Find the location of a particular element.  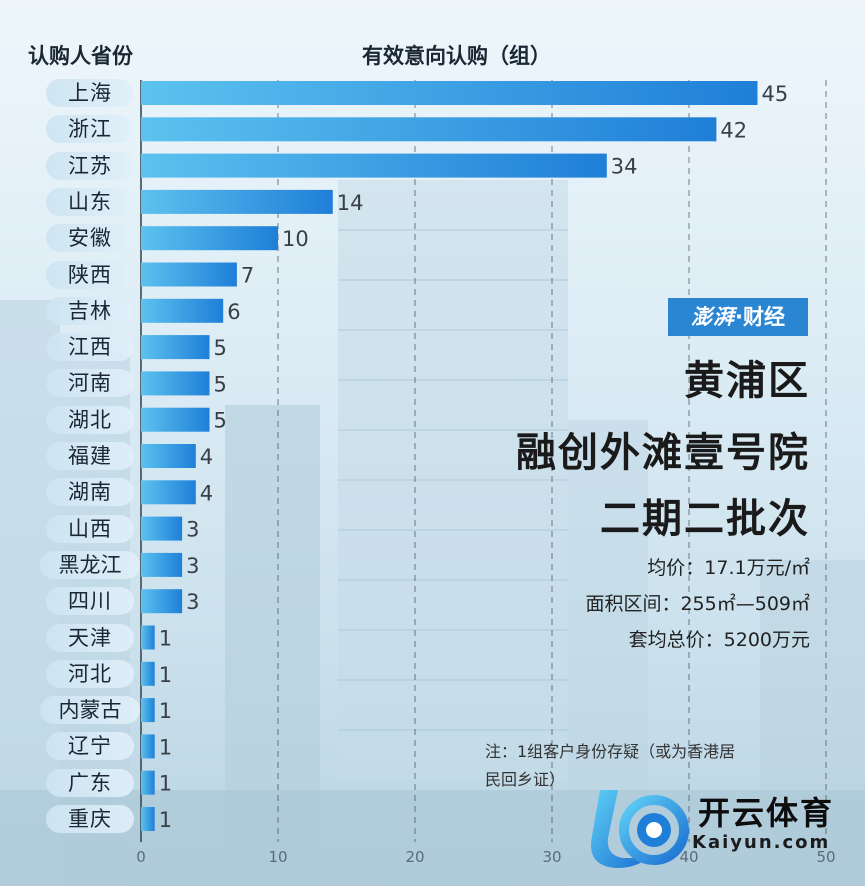

x-tick-label: 20 is located at coordinates (414, 857).